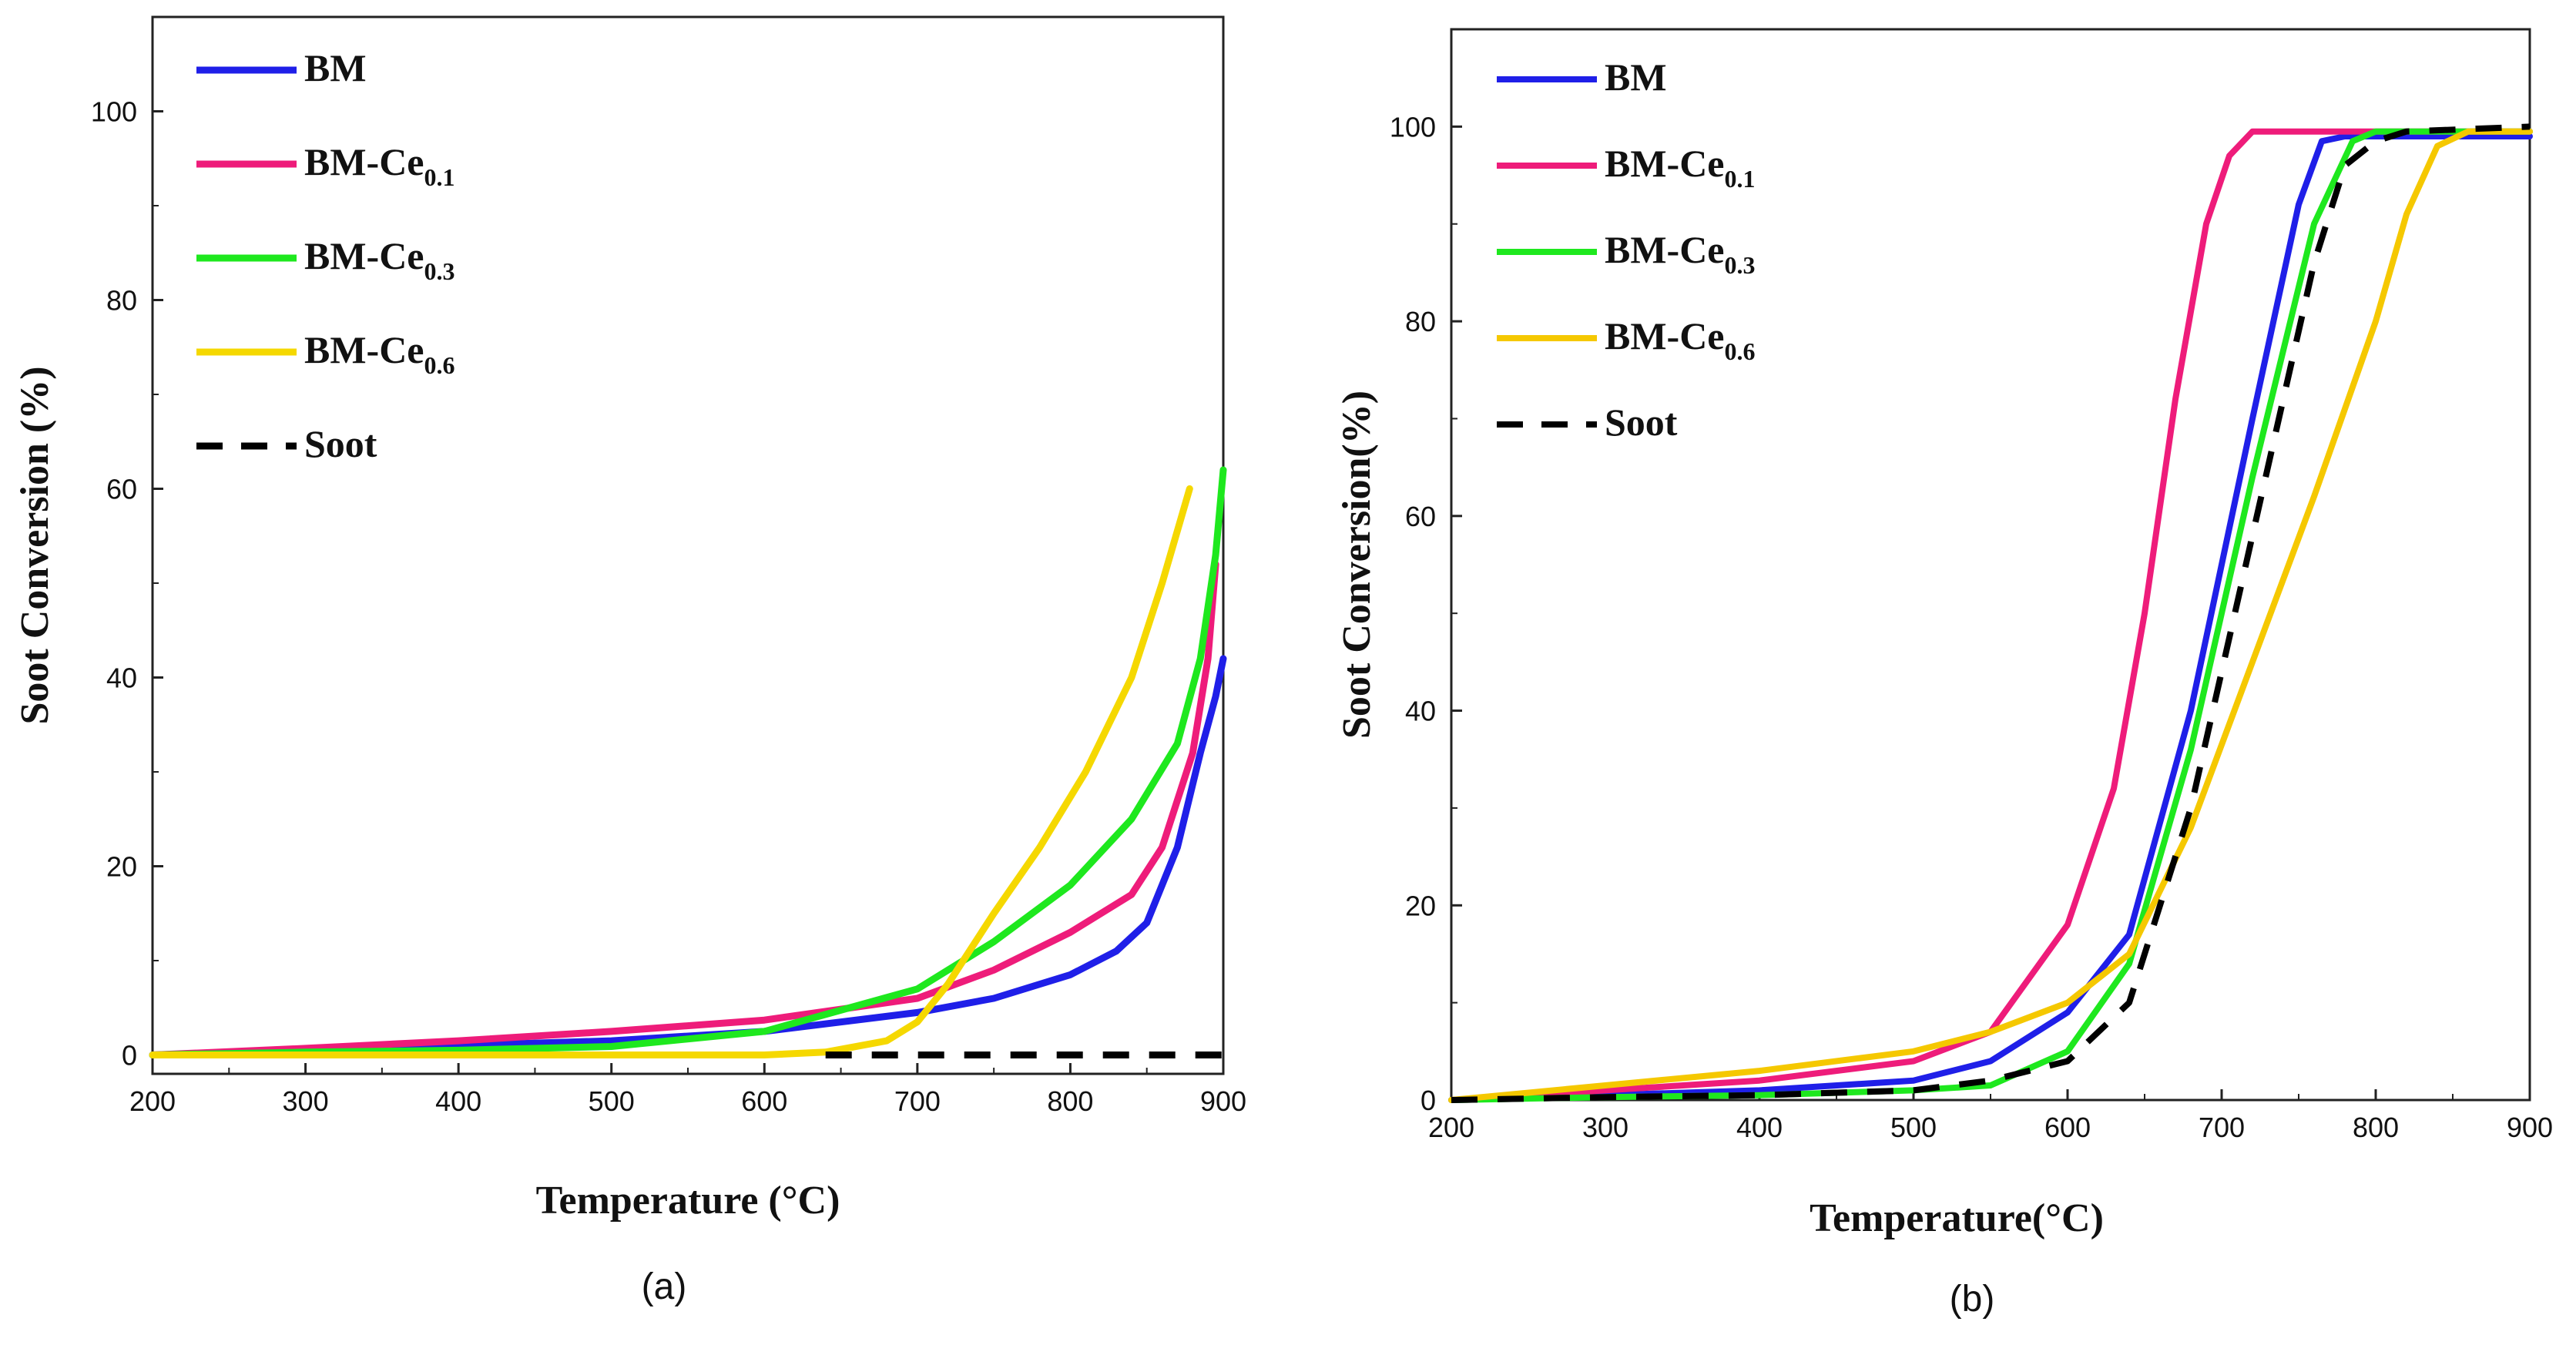  Describe the element at coordinates (1972, 1300) in the screenshot. I see `panel-label-b: (b)` at that location.